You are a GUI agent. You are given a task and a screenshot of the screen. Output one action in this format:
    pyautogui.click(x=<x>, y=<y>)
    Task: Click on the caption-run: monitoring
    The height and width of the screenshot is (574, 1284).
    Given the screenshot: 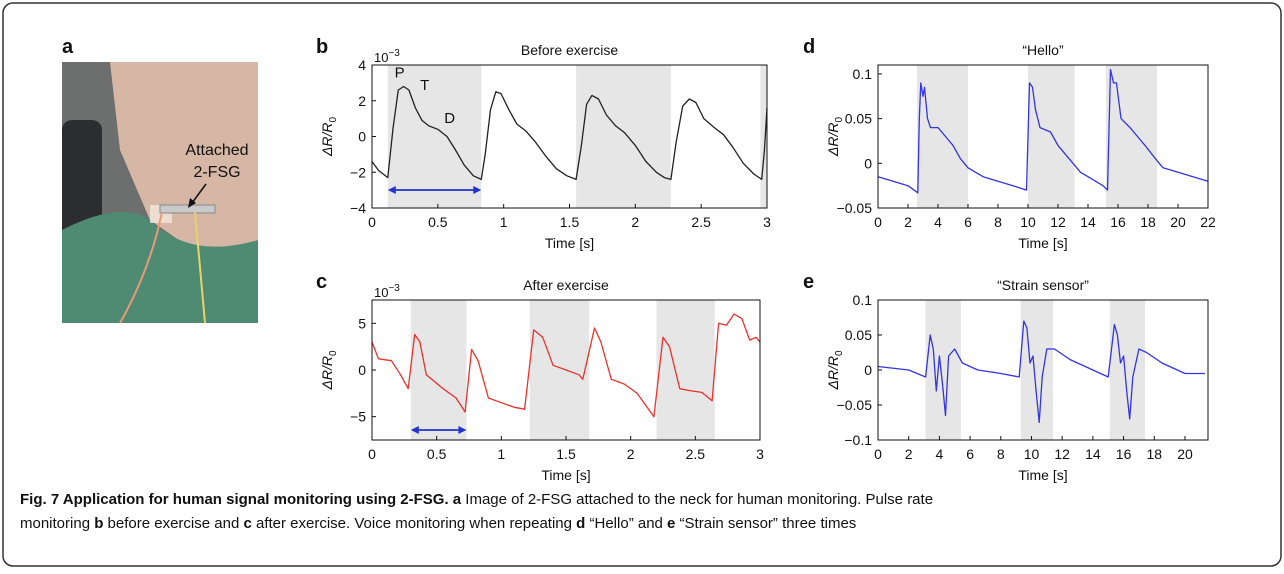 What is the action you would take?
    pyautogui.click(x=57, y=523)
    